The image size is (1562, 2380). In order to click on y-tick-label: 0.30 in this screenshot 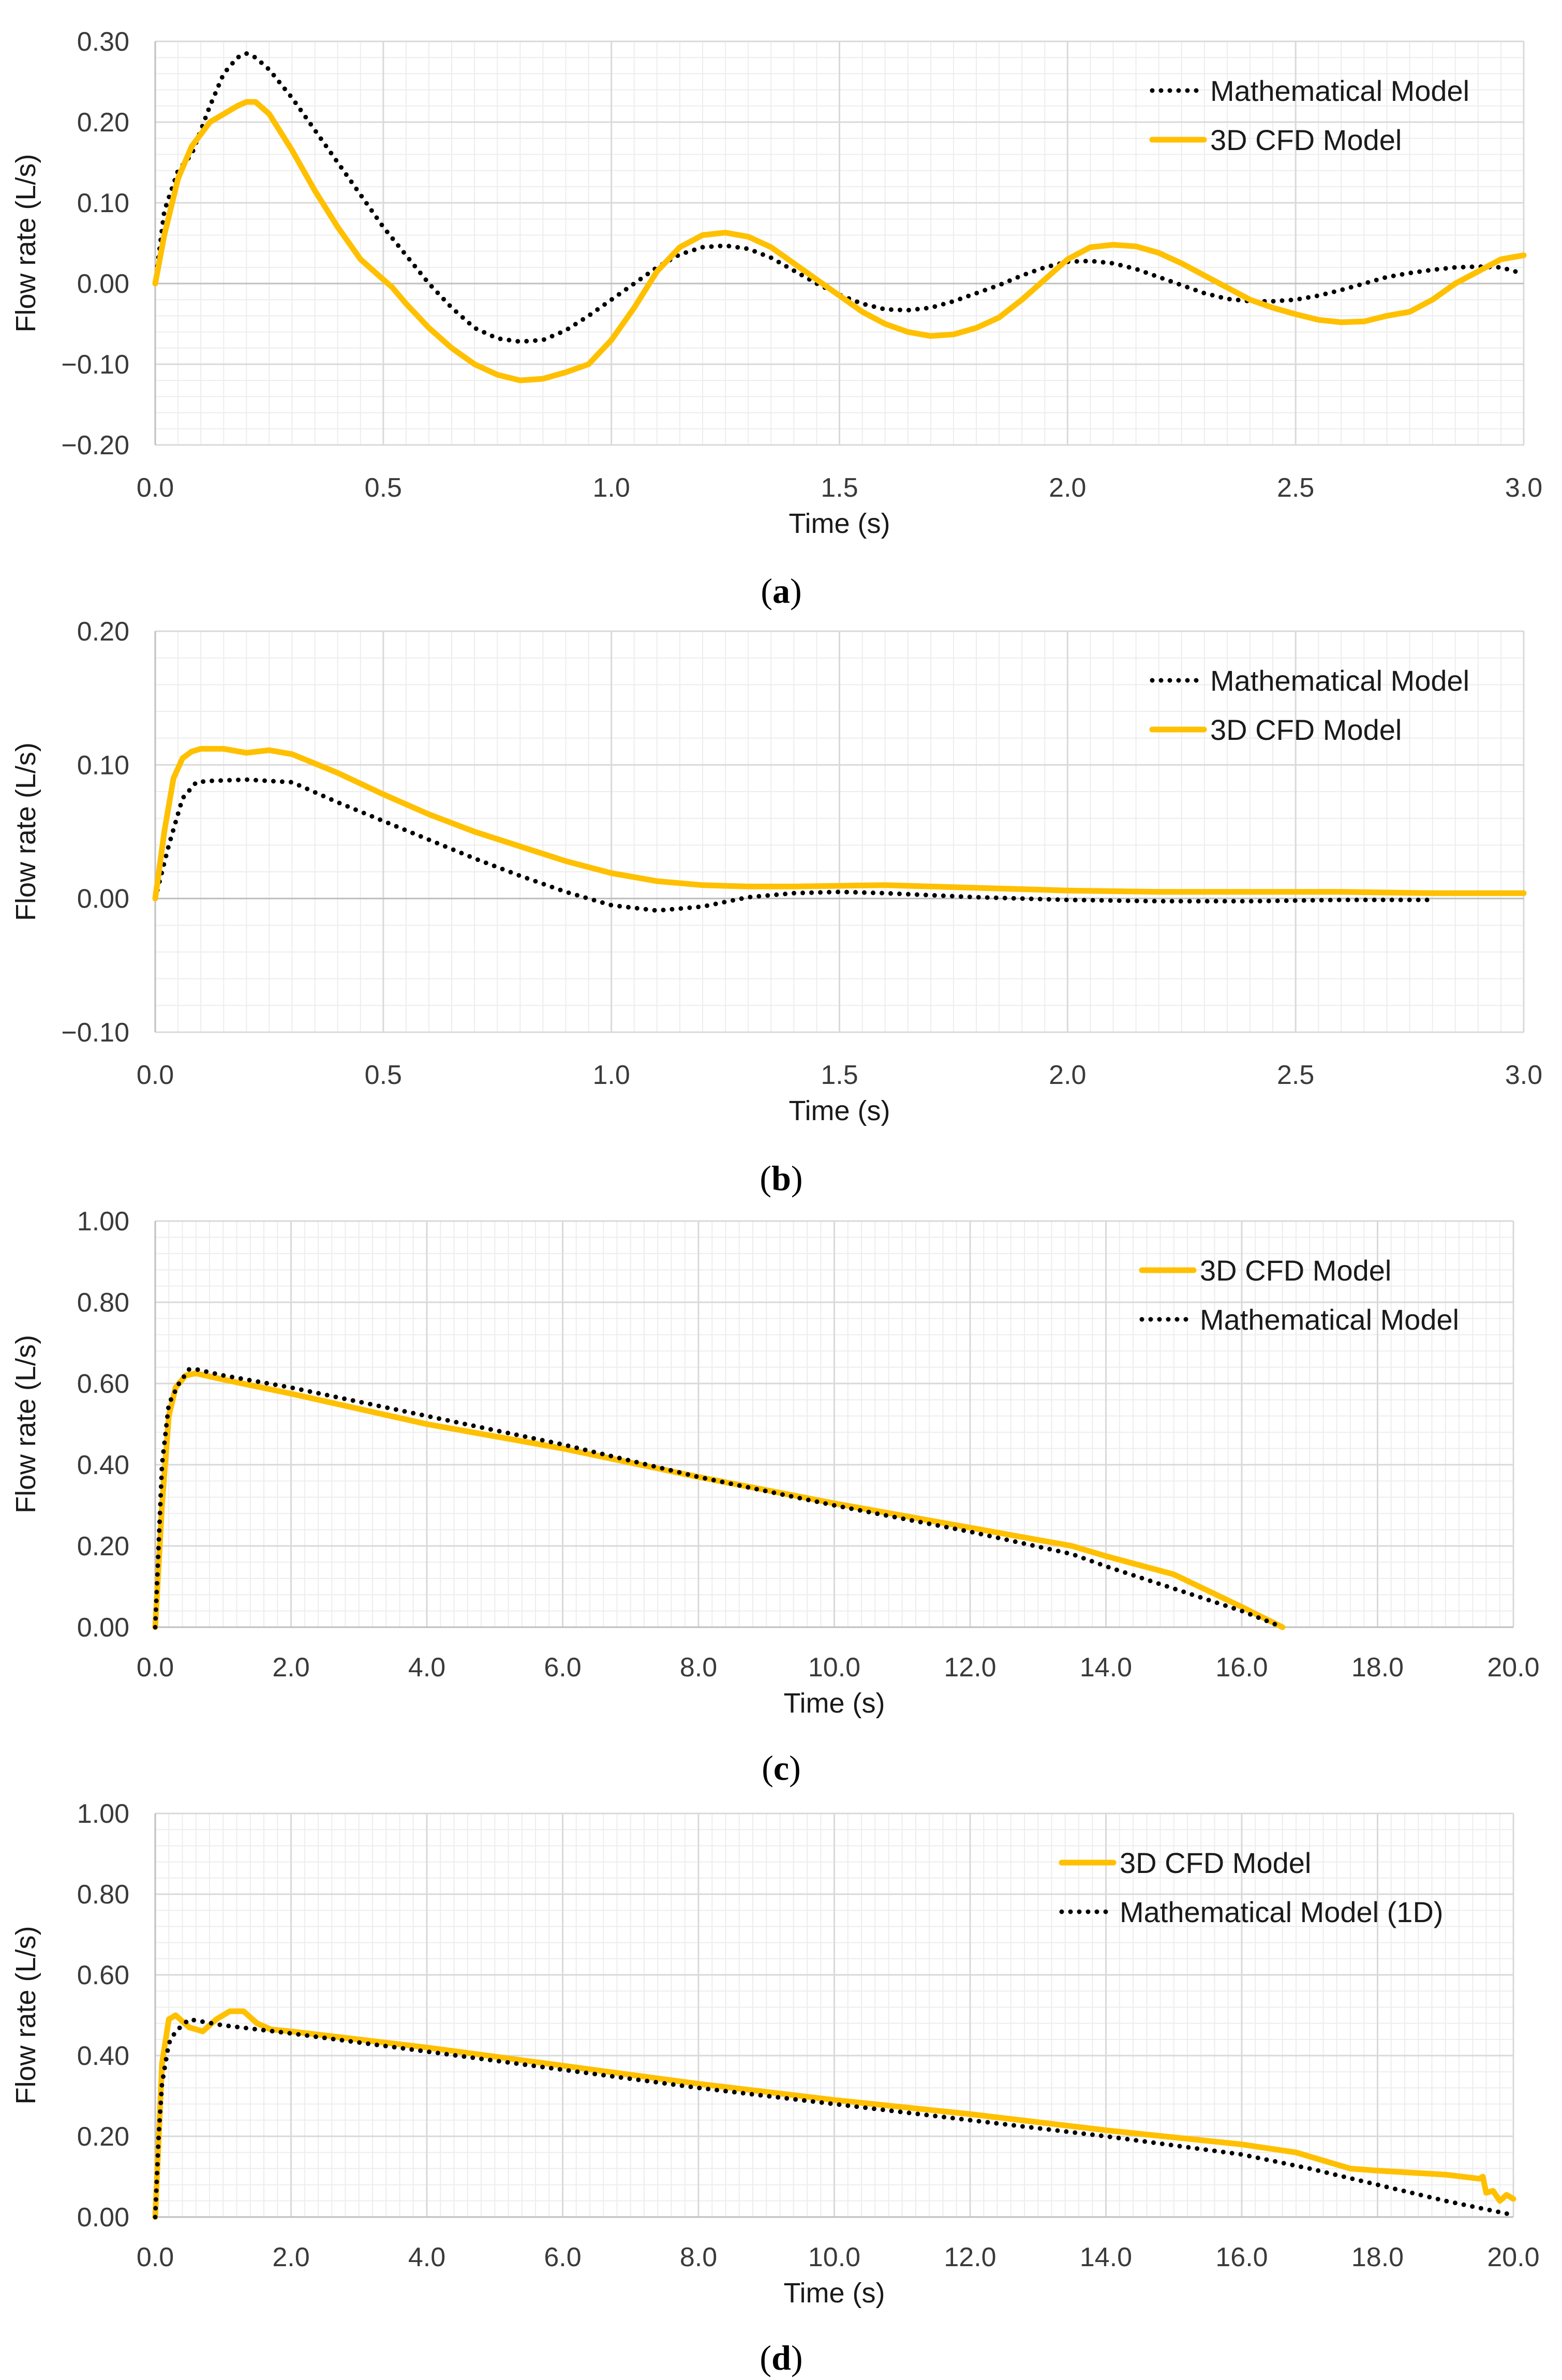, I will do `click(103, 42)`.